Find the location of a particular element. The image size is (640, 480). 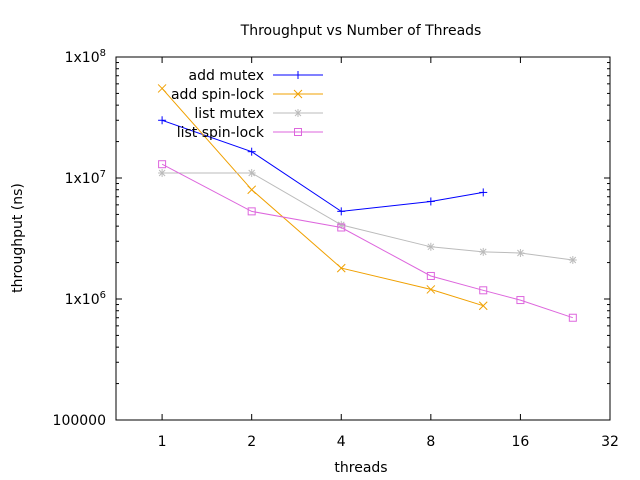

legend-marker-add-spin-lock is located at coordinates (298, 94).